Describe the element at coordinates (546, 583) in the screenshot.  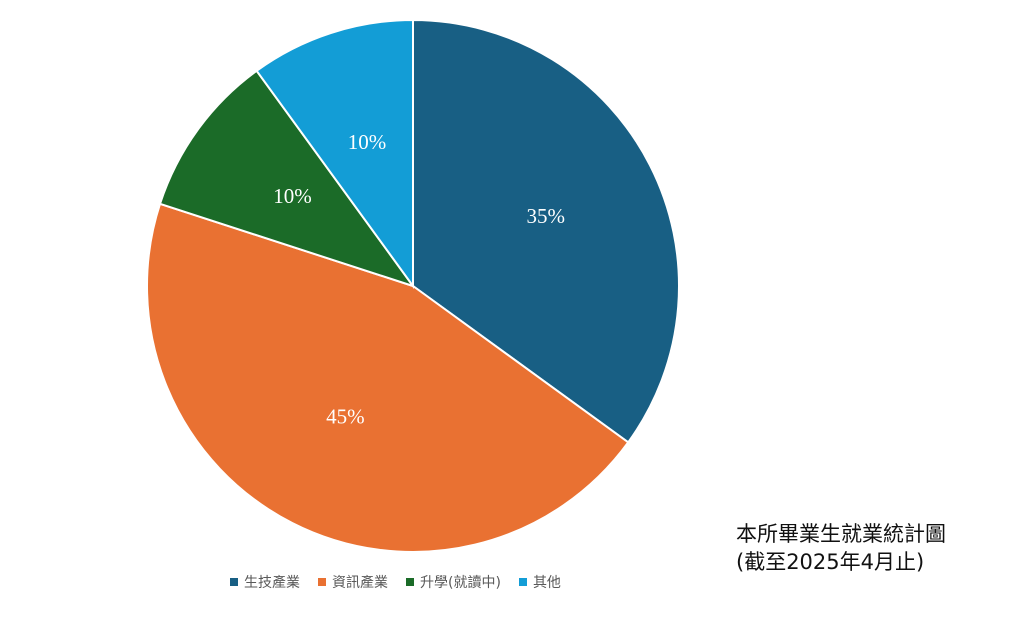
I see `legend-label: 其他` at that location.